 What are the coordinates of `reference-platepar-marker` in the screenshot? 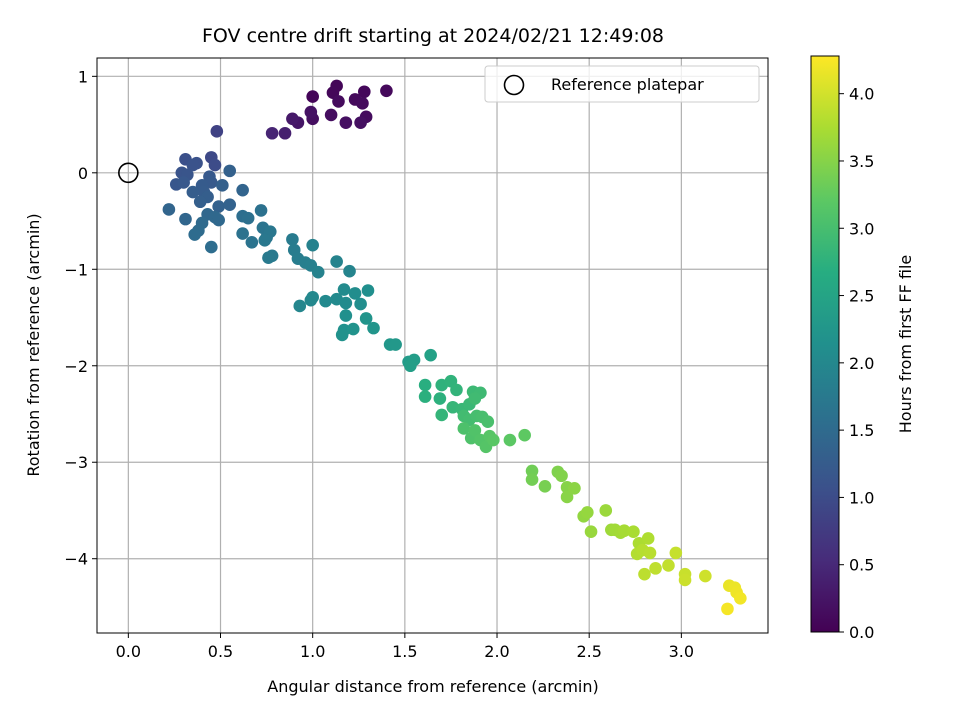 It's located at (128, 173).